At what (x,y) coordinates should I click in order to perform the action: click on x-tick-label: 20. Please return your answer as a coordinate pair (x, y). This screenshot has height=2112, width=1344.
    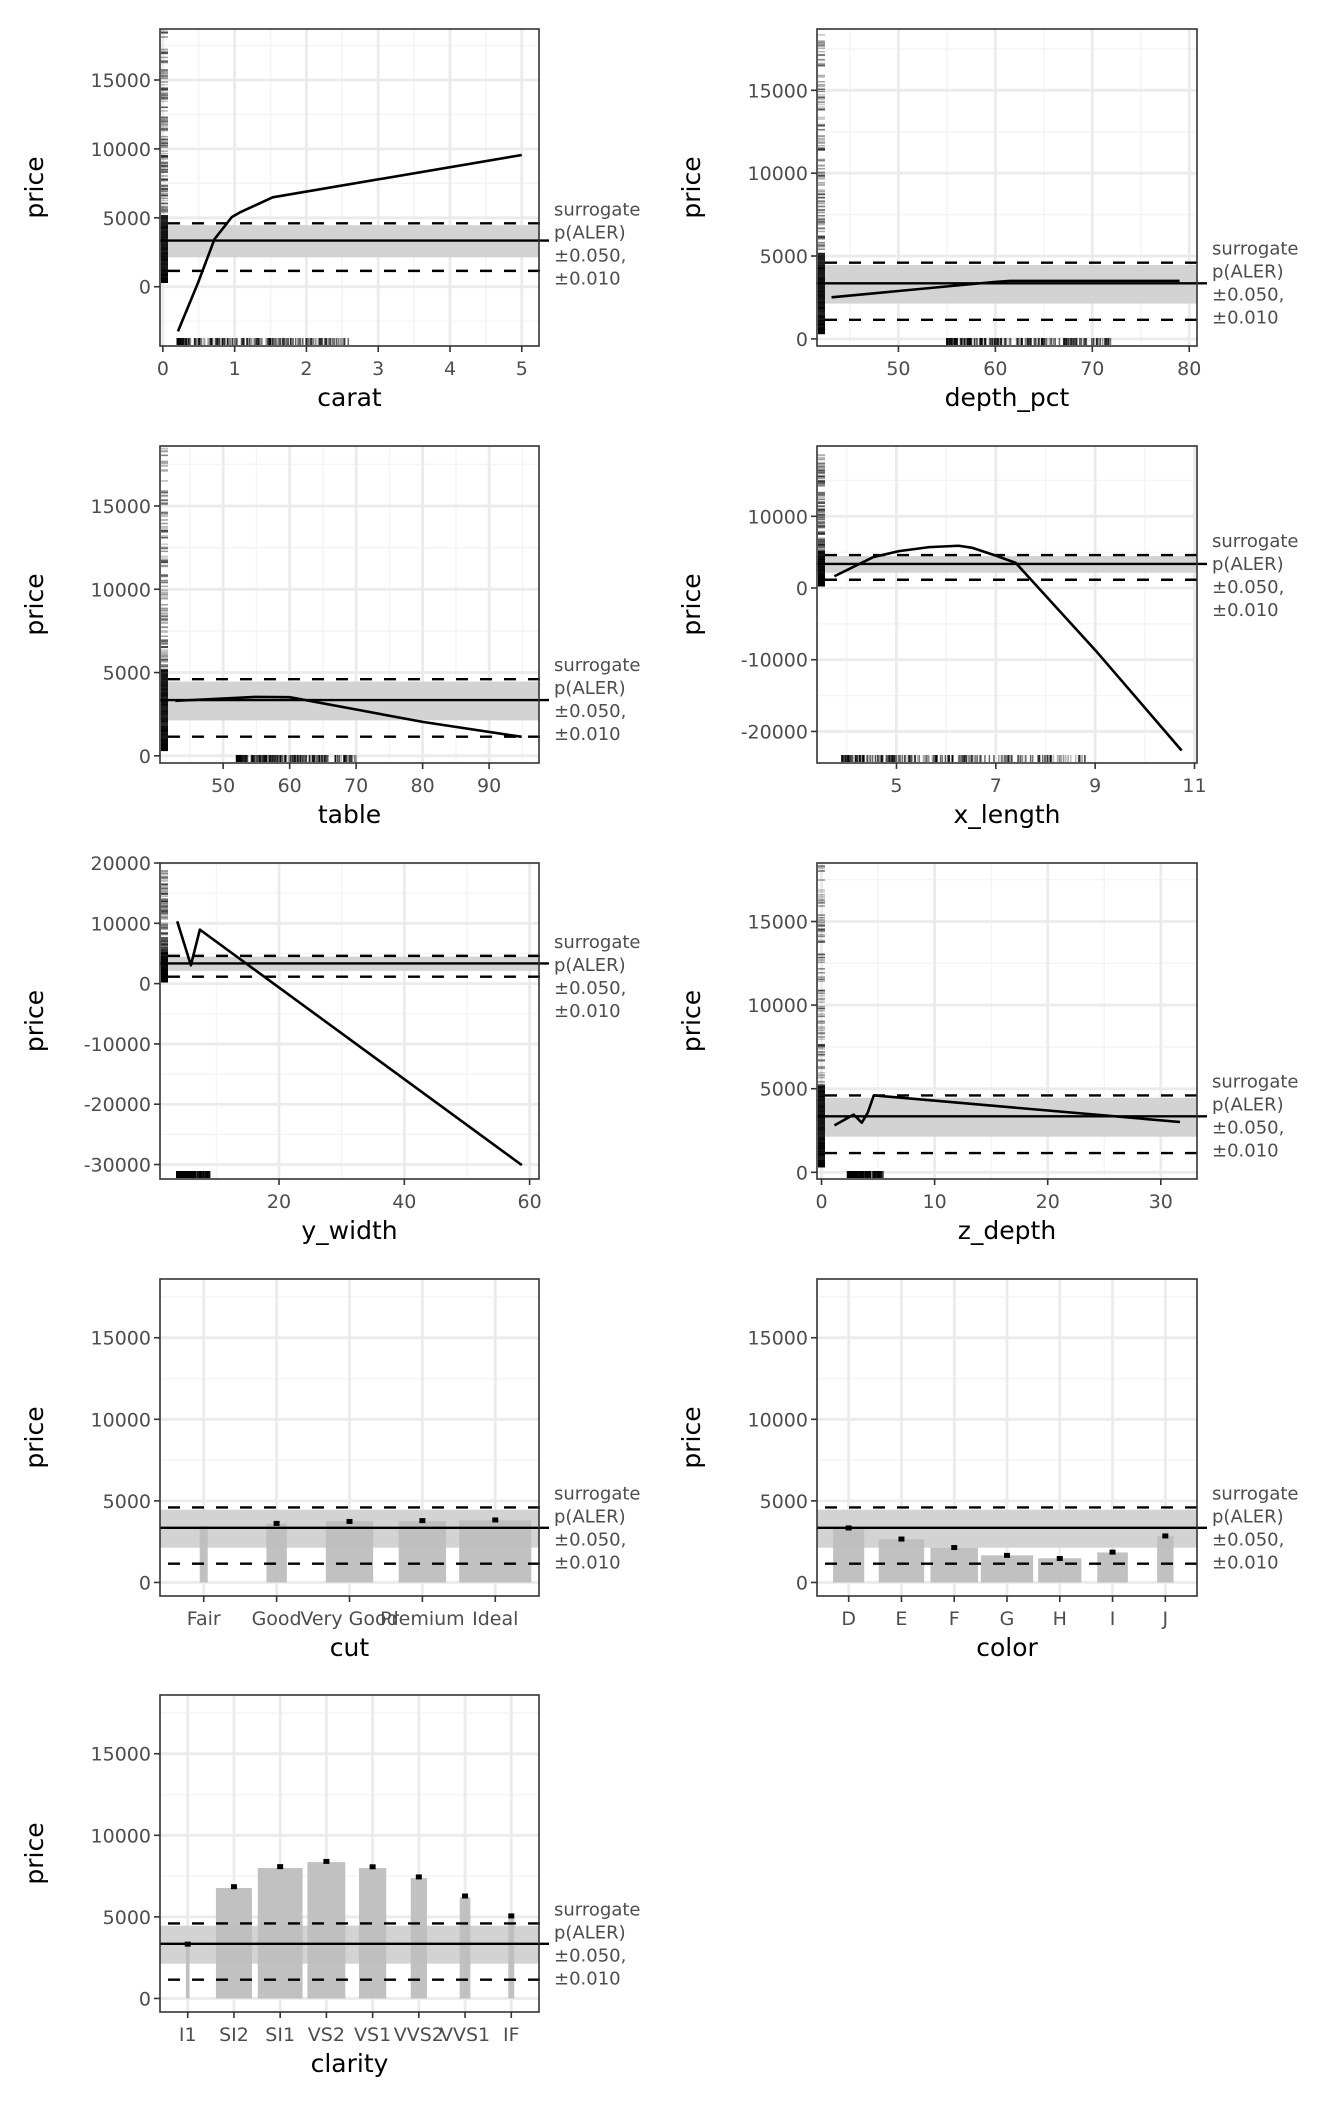
    Looking at the image, I should click on (279, 1202).